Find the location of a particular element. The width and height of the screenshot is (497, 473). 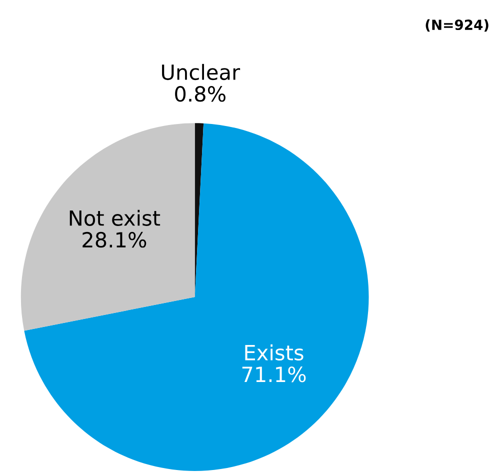

data-label: 28.1% is located at coordinates (114, 240).